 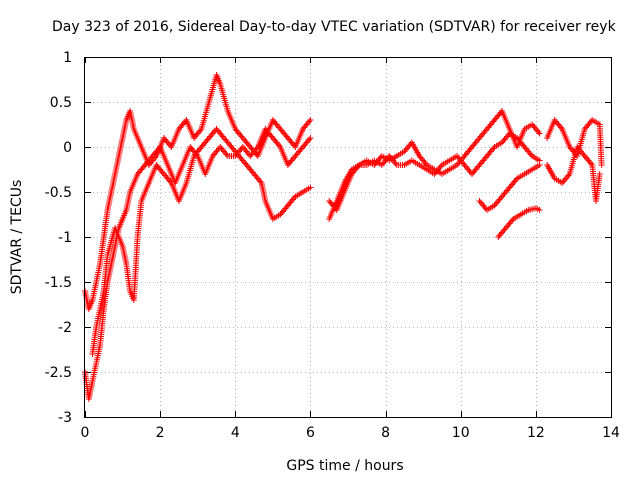 I want to click on y-tick-label: -2.5, so click(x=58, y=373).